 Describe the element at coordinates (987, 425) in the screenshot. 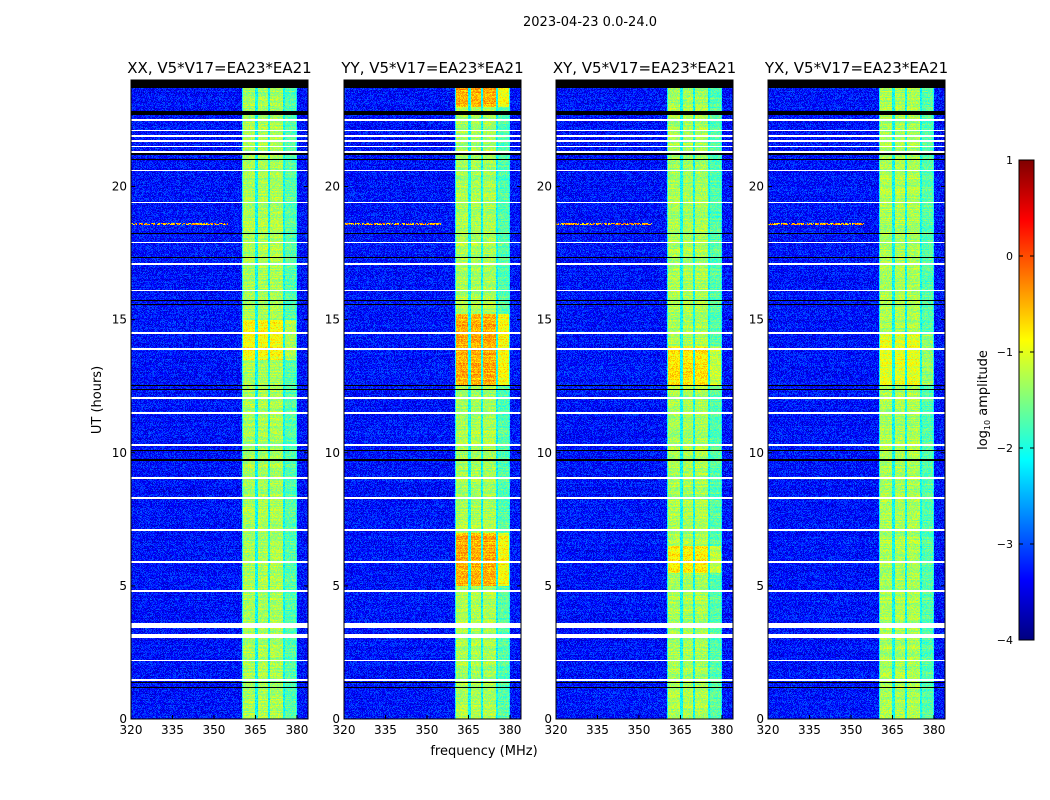

I see `colorbar-label-sub: 10` at that location.